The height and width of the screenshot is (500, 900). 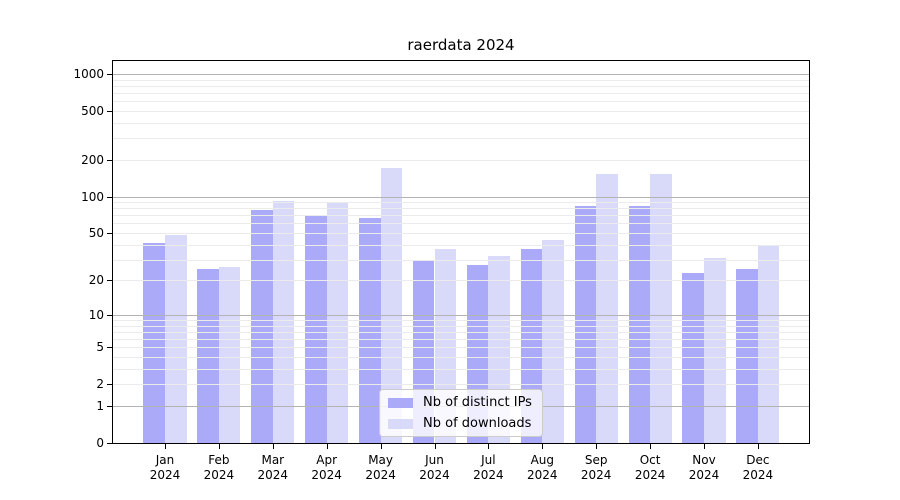 I want to click on bar-downloads-oct, so click(x=661, y=308).